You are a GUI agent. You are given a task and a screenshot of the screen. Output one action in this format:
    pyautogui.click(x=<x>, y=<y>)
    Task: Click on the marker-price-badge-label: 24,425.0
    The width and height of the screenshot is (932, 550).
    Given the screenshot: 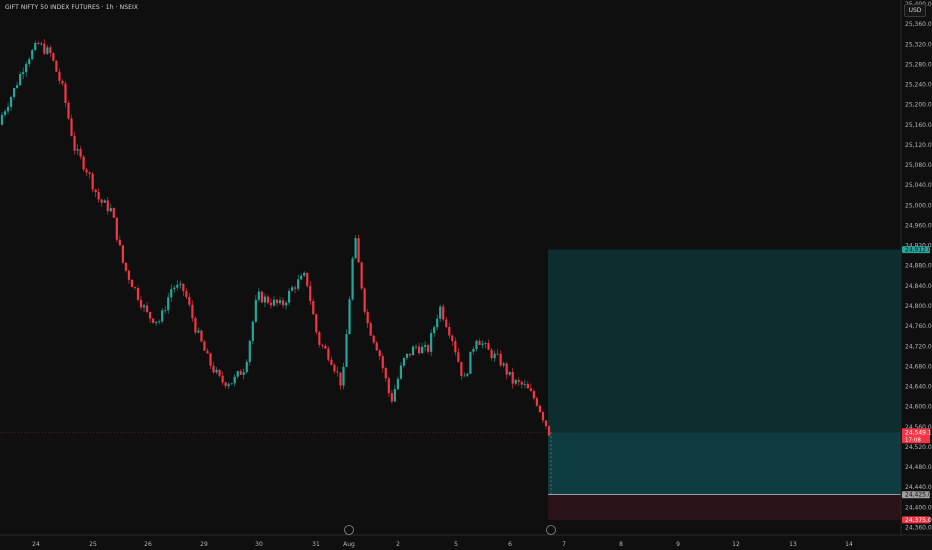 What is the action you would take?
    pyautogui.click(x=918, y=495)
    